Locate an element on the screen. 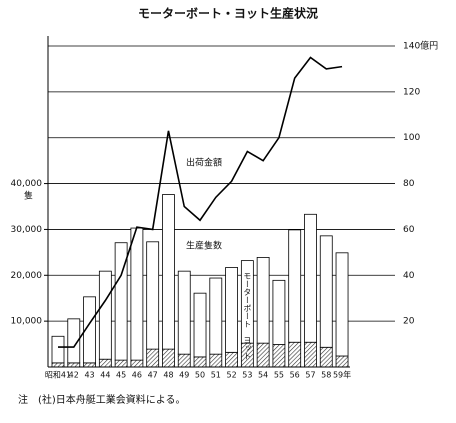 The width and height of the screenshot is (456, 423). y-tick-label: 10,000 is located at coordinates (27, 322).